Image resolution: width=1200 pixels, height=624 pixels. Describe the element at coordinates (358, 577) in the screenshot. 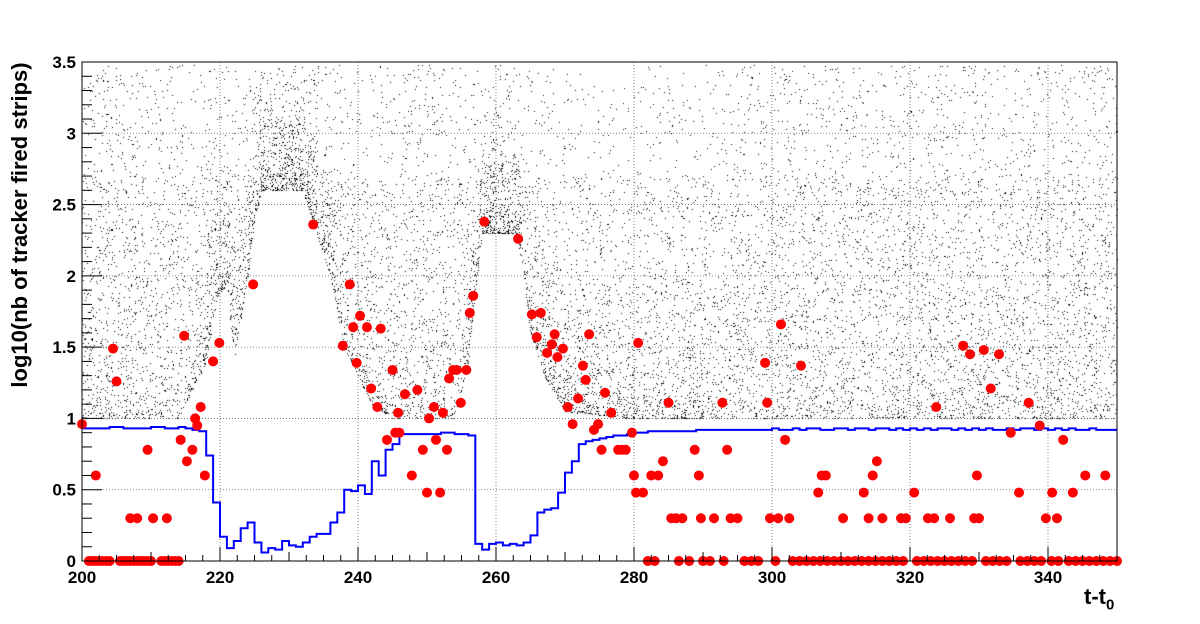

I see `x-tick-label: 240` at that location.